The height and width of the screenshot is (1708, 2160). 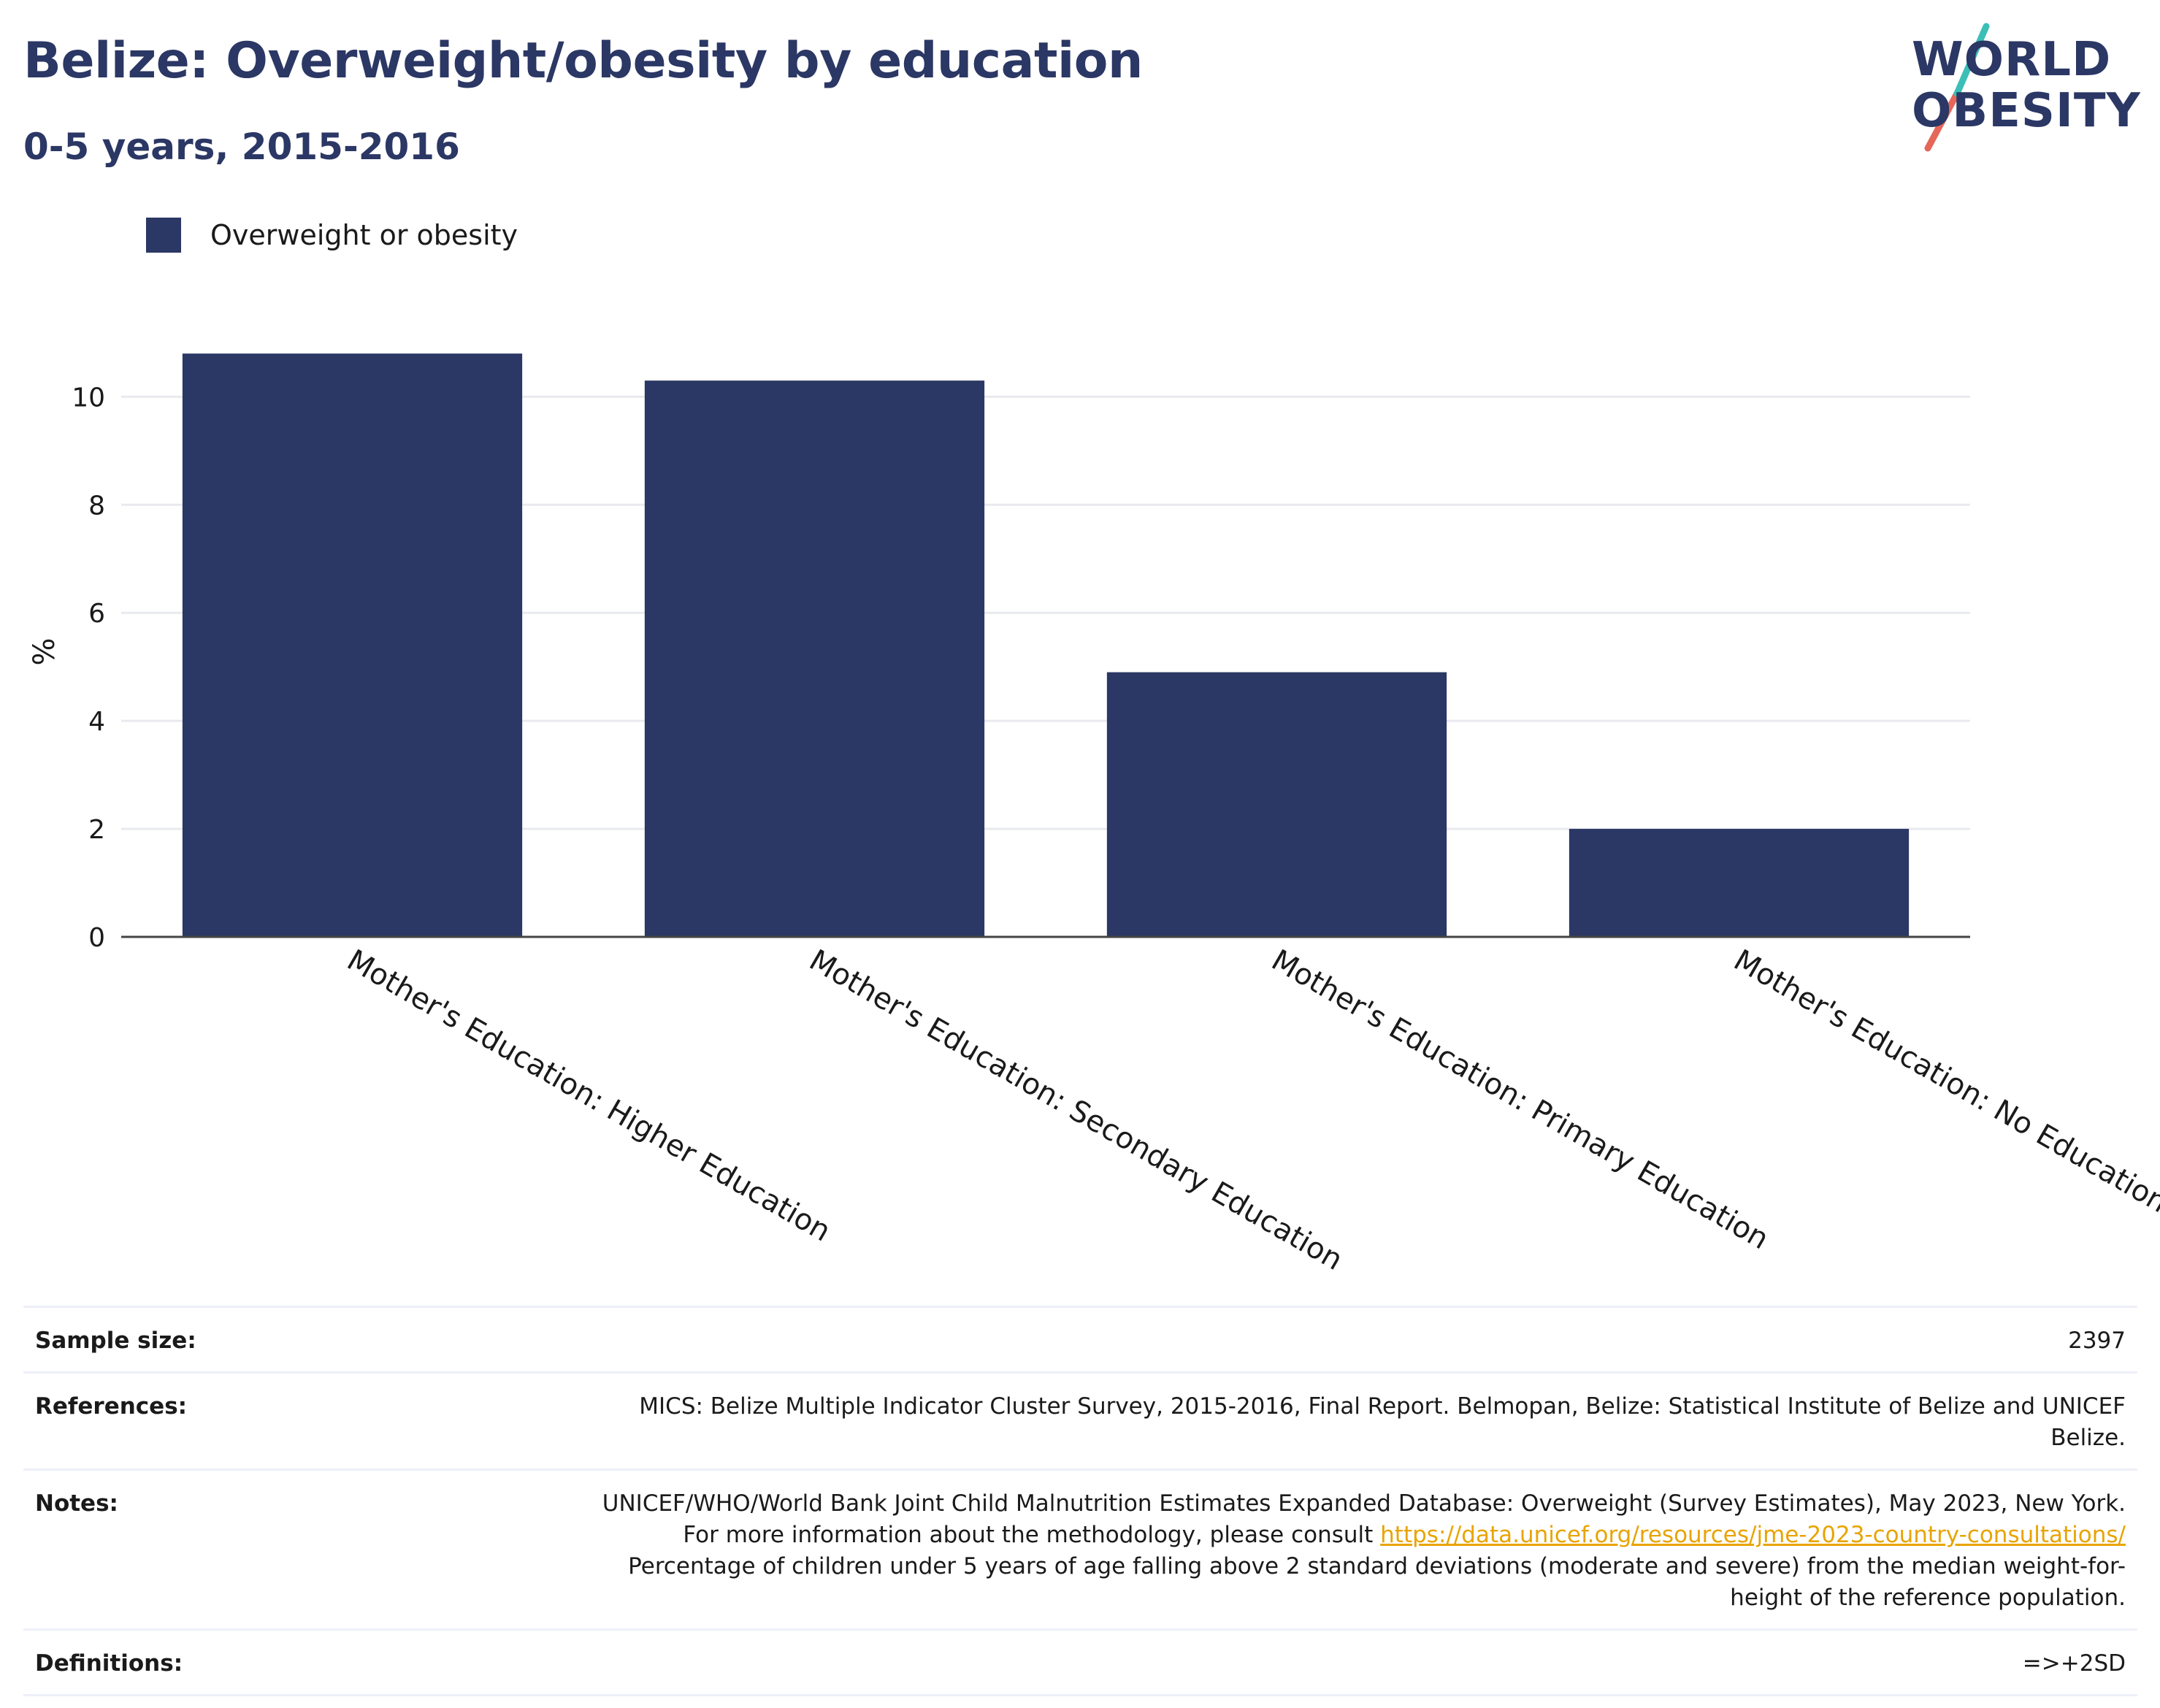 What do you see at coordinates (583, 61) in the screenshot?
I see `chart-title: Belize: Overweight/obesity by education` at bounding box center [583, 61].